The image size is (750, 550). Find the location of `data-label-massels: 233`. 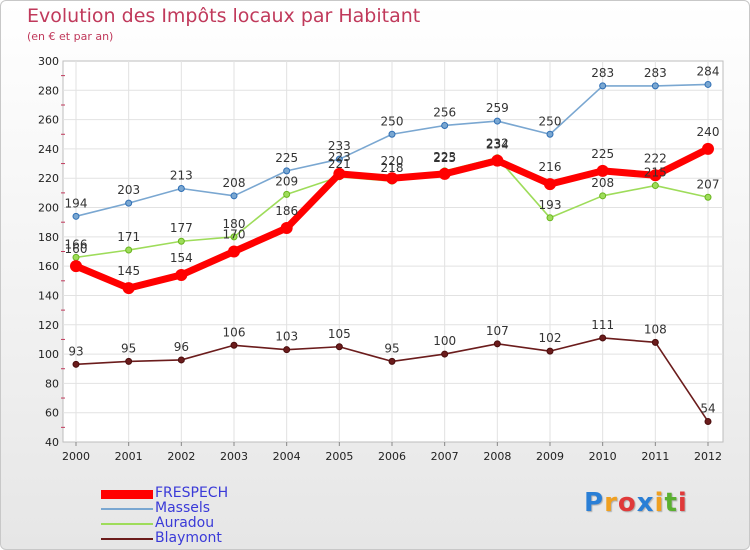

data-label-massels: 233 is located at coordinates (339, 146).